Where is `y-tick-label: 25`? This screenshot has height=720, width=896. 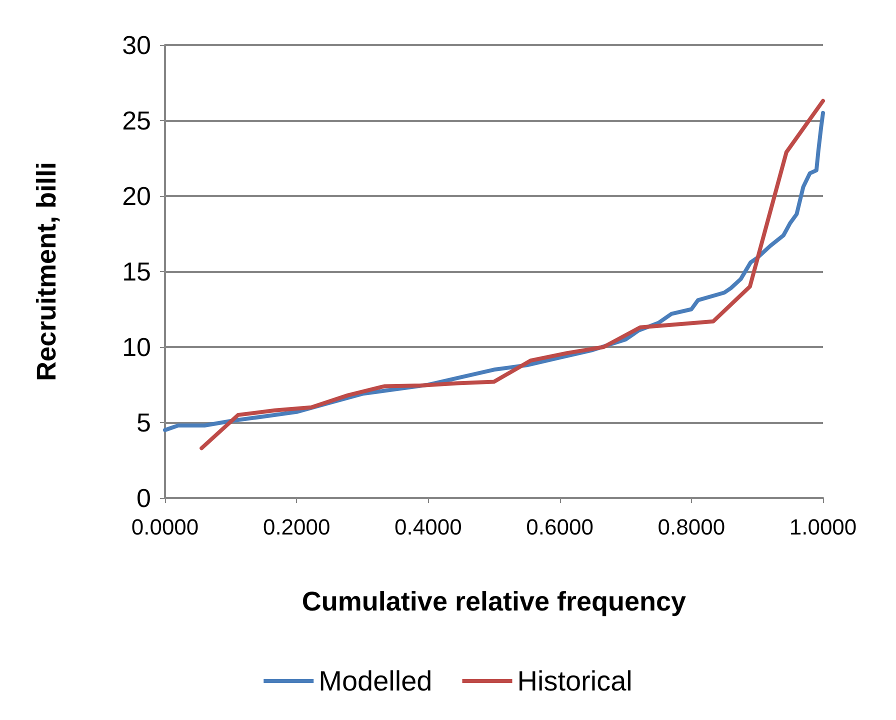
y-tick-label: 25 is located at coordinates (136, 121).